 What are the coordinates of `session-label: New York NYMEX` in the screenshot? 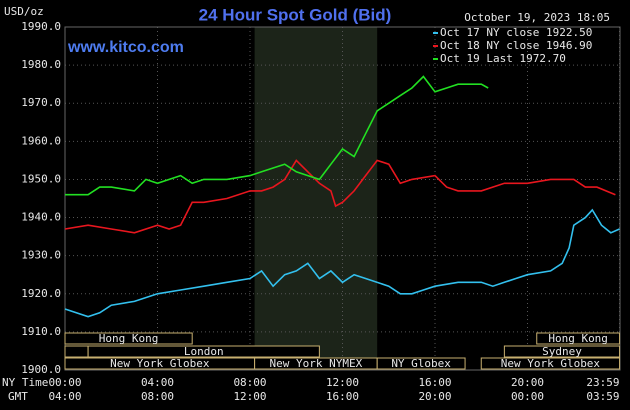 It's located at (316, 363).